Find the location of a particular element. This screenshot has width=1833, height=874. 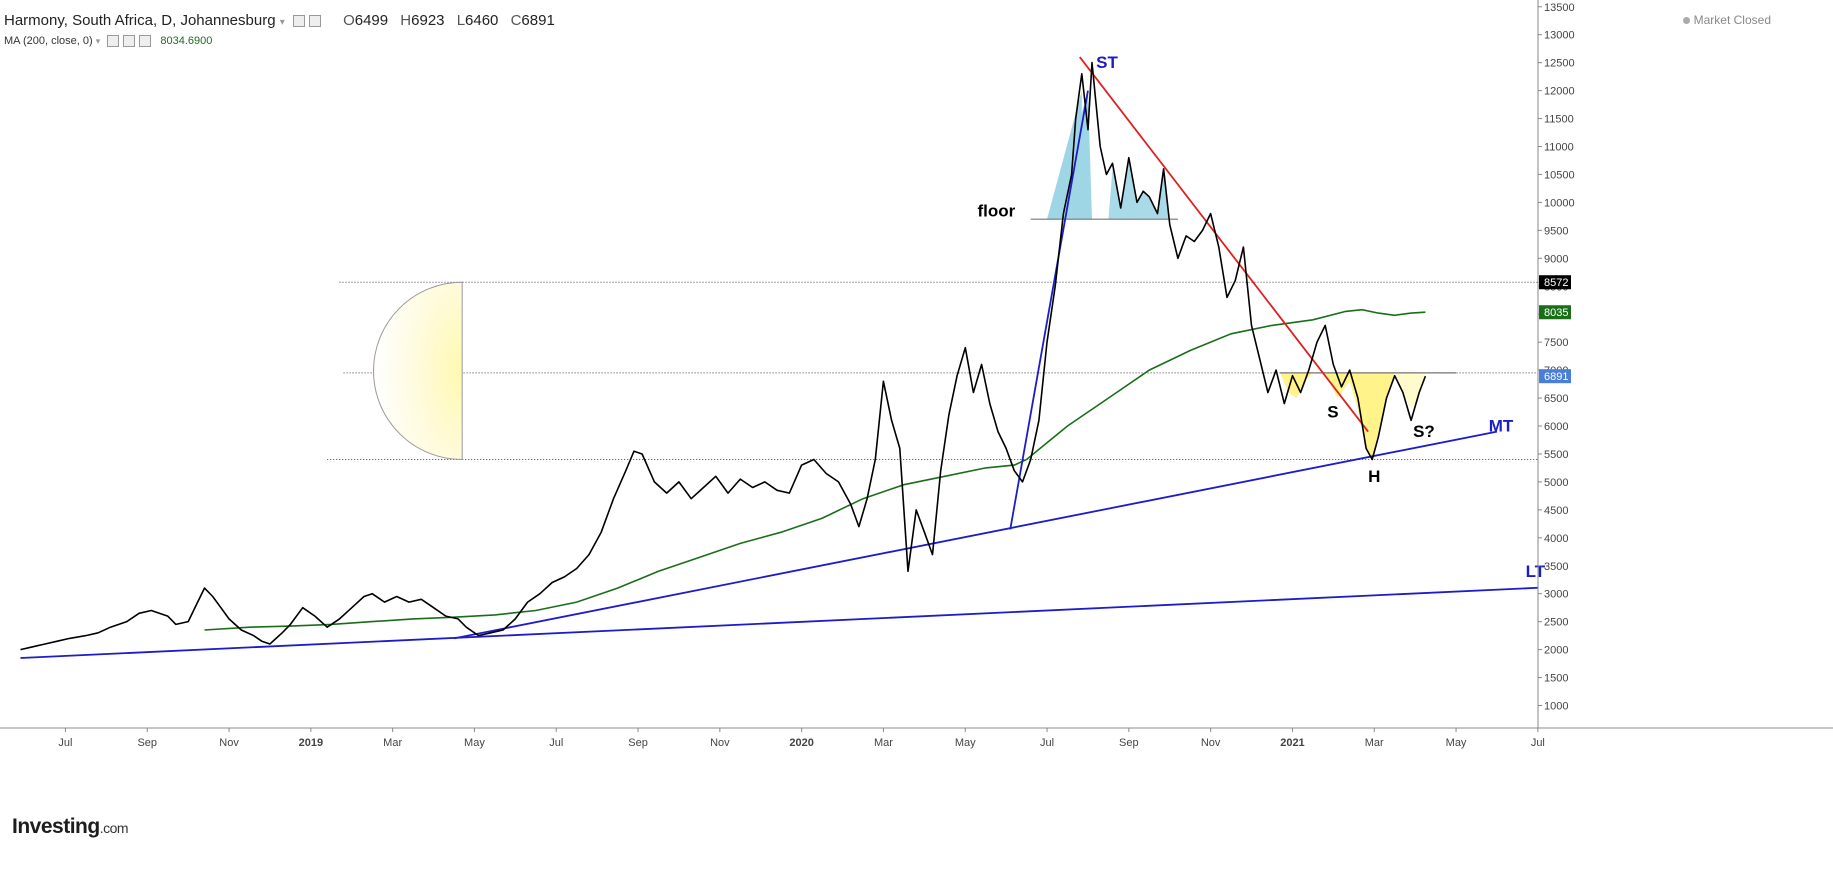

annotation-label: ST is located at coordinates (1107, 62).